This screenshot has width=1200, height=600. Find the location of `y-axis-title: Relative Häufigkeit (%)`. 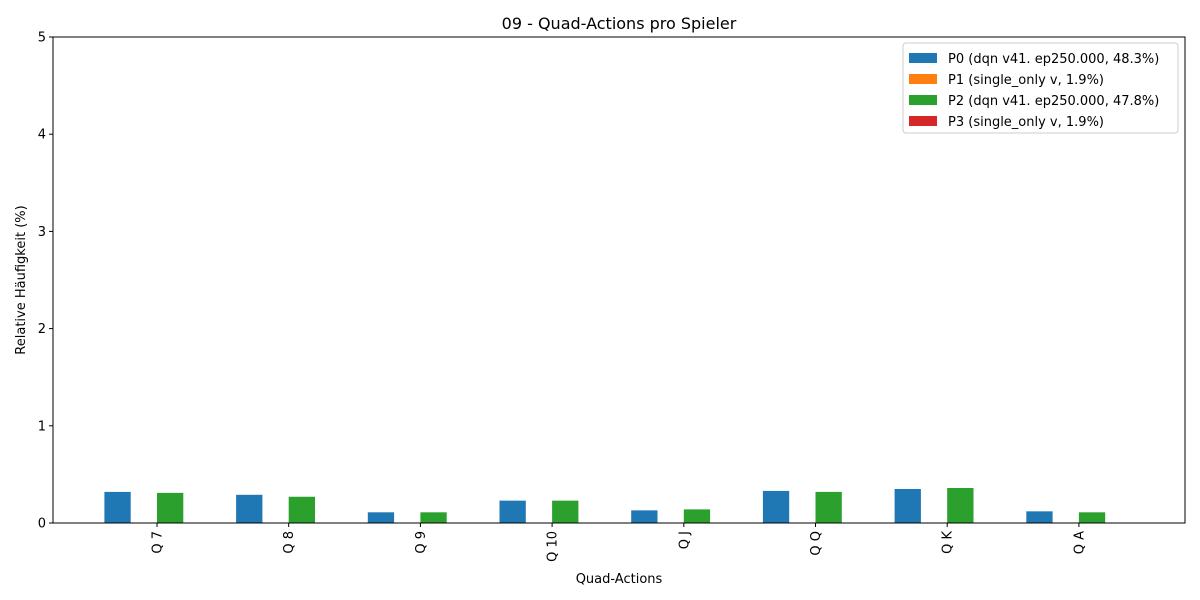

y-axis-title: Relative Häufigkeit (%) is located at coordinates (21, 279).